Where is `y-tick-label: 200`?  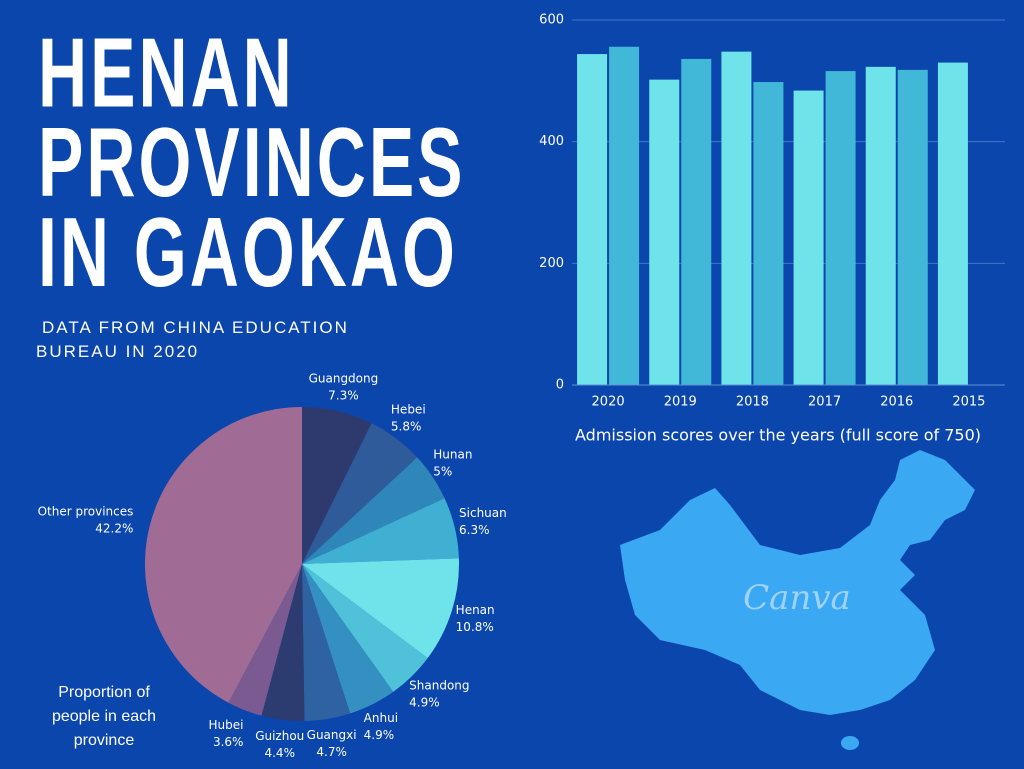 y-tick-label: 200 is located at coordinates (551, 263).